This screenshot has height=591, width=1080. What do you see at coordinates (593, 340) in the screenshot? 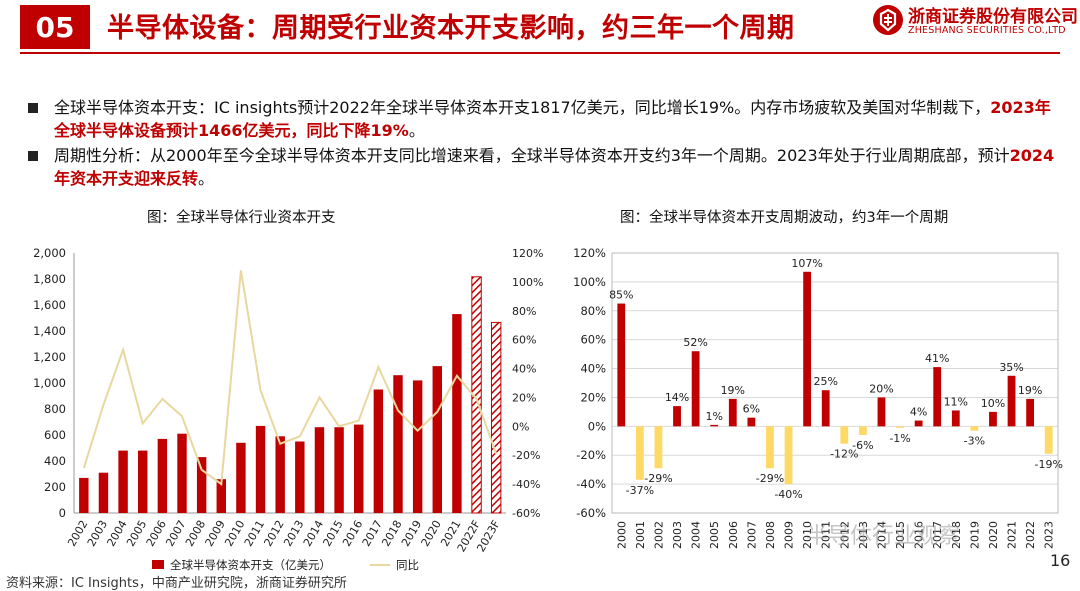
I see `y-tick-label: 60%` at bounding box center [593, 340].